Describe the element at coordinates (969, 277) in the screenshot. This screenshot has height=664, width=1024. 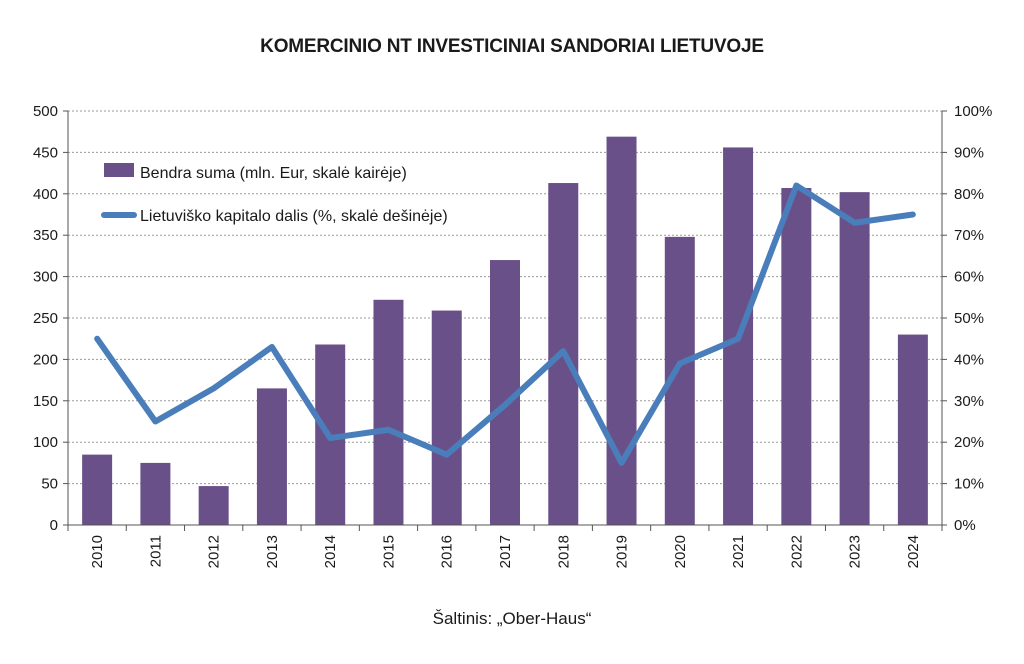
I see `y-right-tick-label: 60%` at that location.